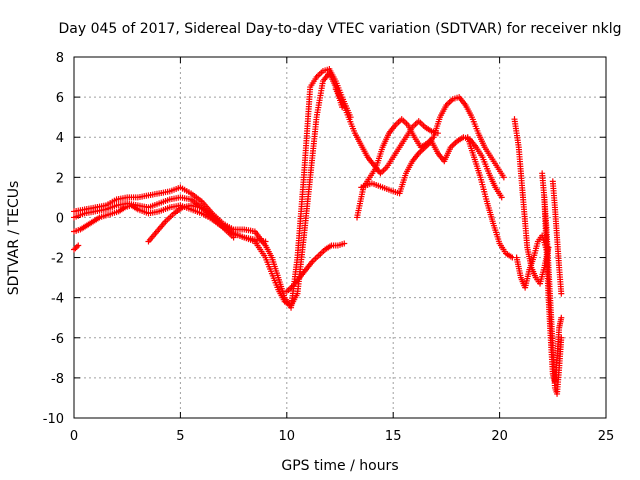  What do you see at coordinates (339, 466) in the screenshot?
I see `x-axis-title: GPS time / hours` at bounding box center [339, 466].